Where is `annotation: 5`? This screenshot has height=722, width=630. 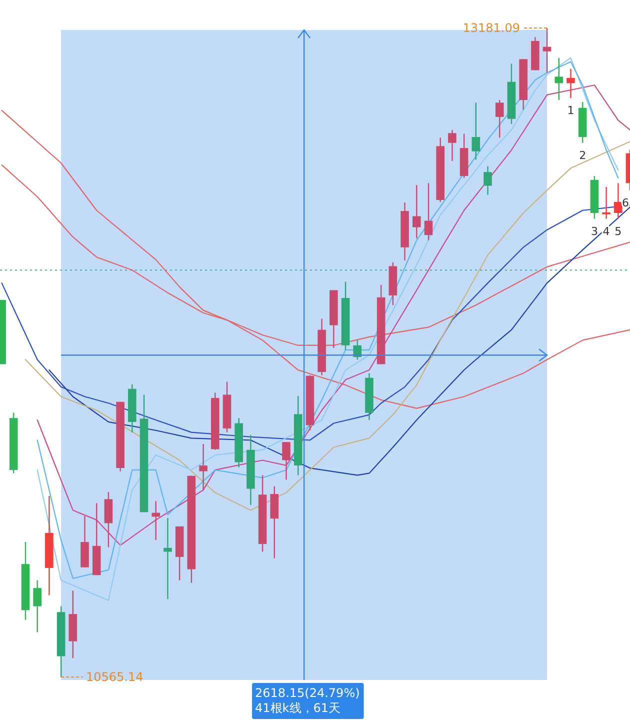
annotation: 5 is located at coordinates (618, 231).